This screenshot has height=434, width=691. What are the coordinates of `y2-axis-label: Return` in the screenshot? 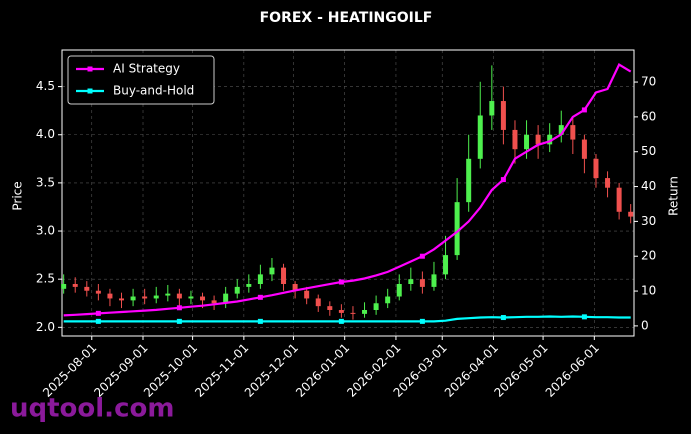 It's located at (674, 196).